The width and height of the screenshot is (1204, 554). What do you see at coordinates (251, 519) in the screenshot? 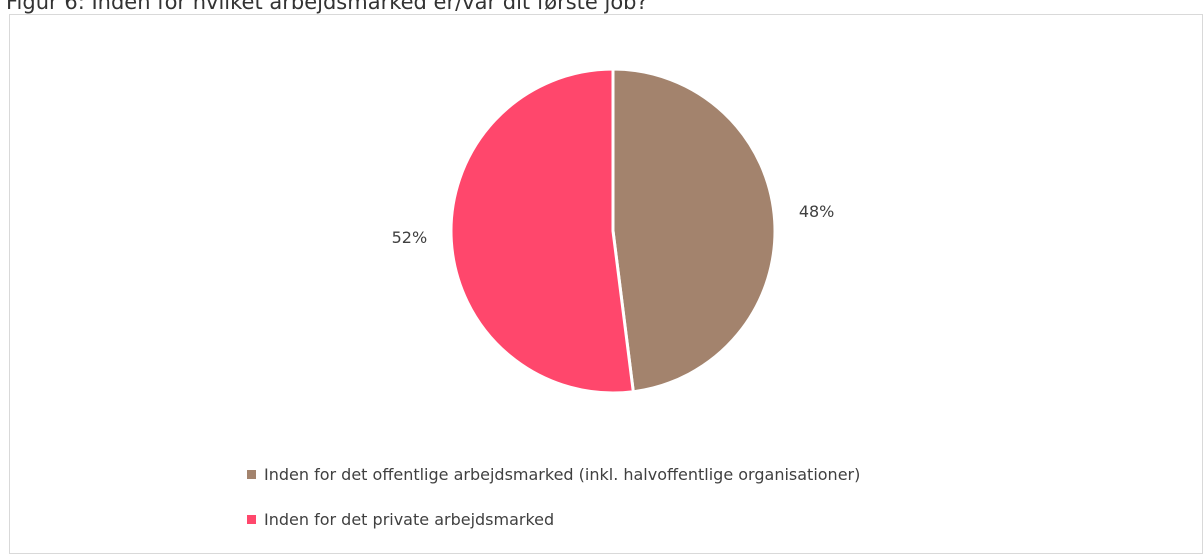
I see `legend-swatch-privat` at bounding box center [251, 519].